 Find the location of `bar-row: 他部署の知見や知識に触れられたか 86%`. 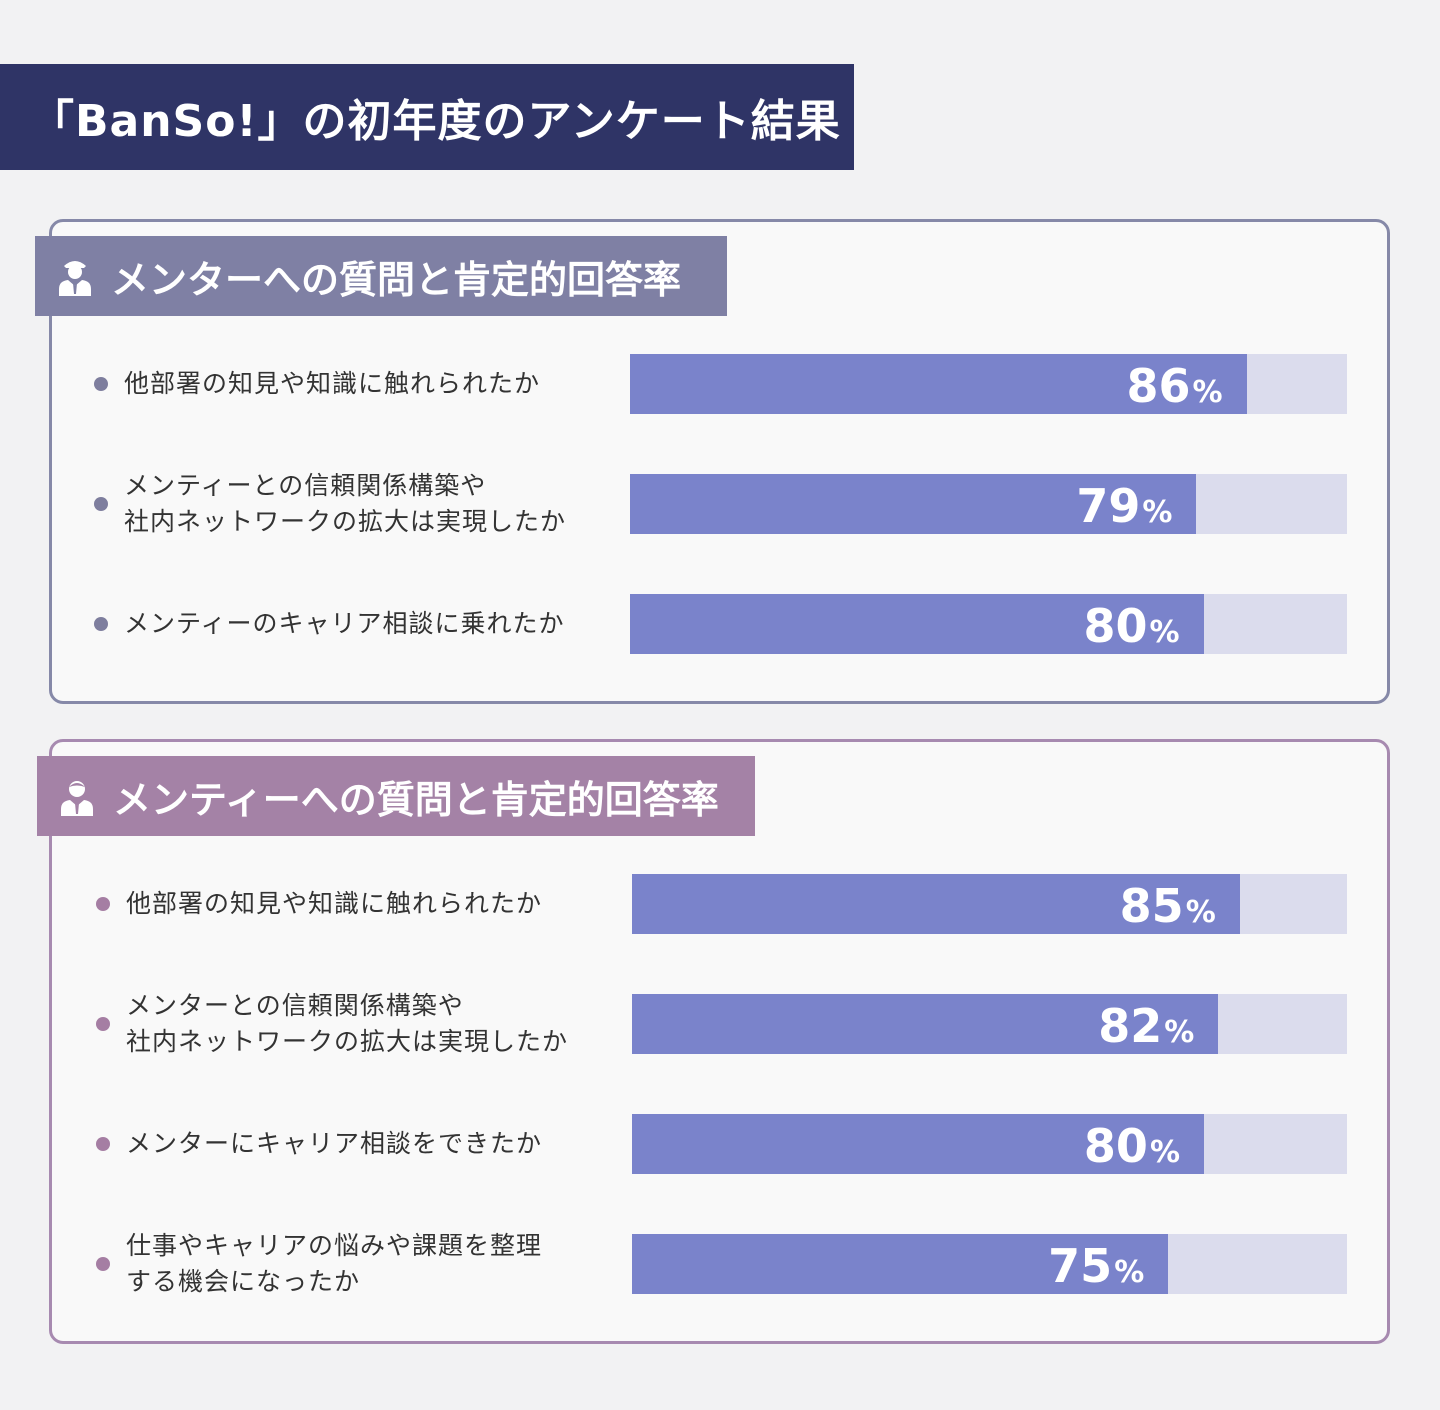

bar-row: 他部署の知見や知識に触れられたか 86% is located at coordinates (719, 384).